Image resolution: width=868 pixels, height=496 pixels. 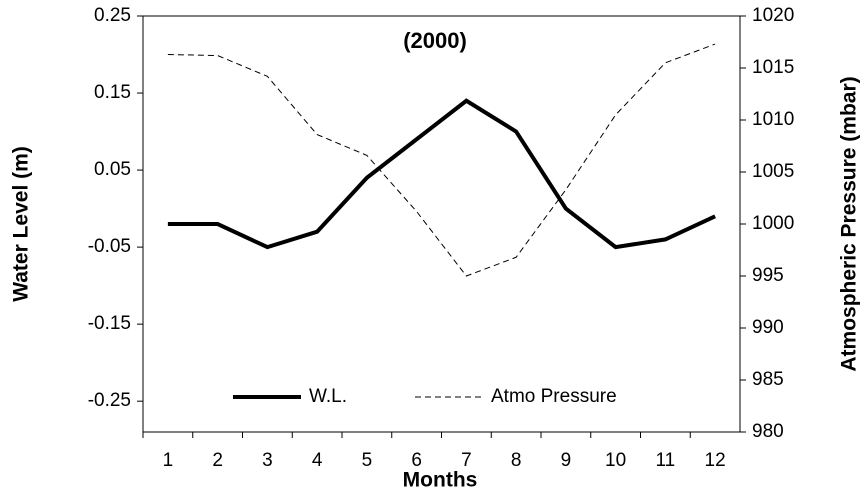 What do you see at coordinates (112, 92) in the screenshot?
I see `y-tick-label: 0.15` at bounding box center [112, 92].